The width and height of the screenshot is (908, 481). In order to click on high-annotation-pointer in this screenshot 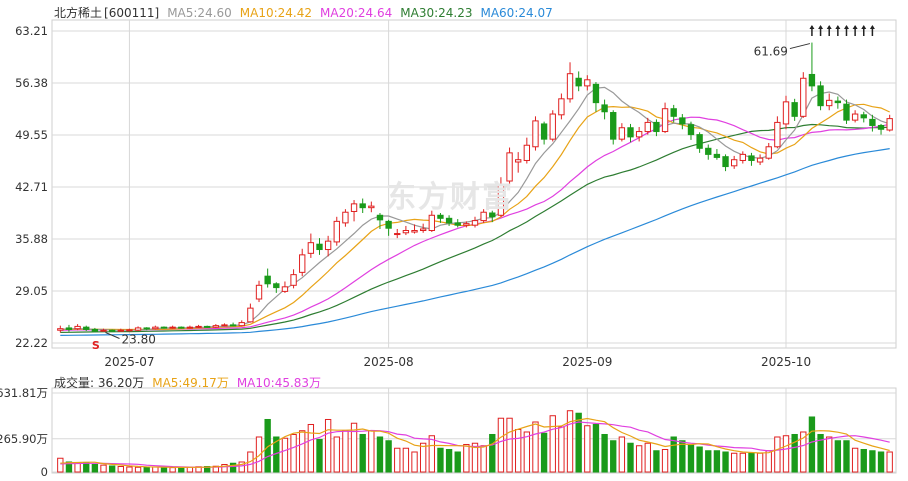, I will do `click(800, 46)`.